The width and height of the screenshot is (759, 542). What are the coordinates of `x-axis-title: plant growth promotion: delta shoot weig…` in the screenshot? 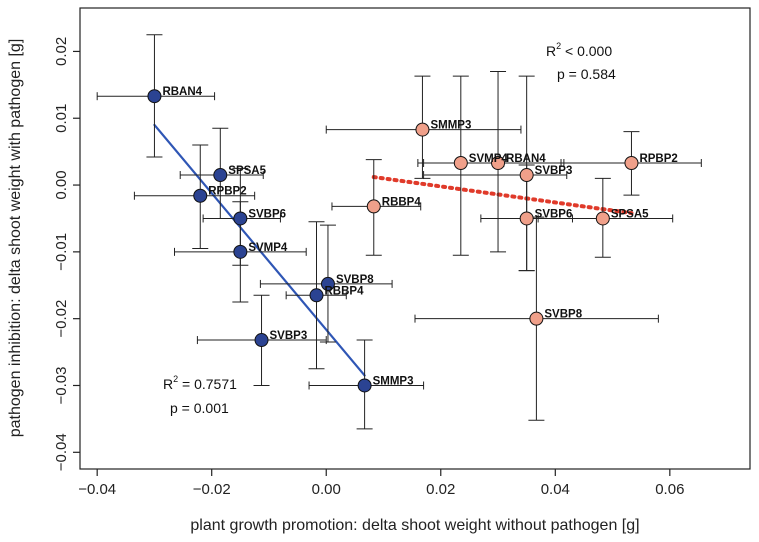 It's located at (414, 525).